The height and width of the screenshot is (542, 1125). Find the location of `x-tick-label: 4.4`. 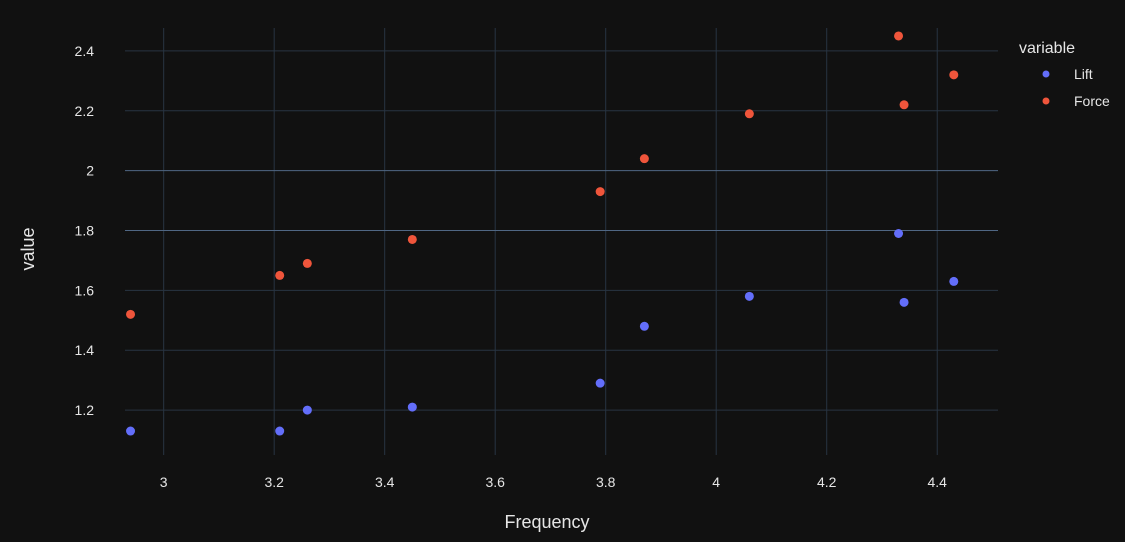

x-tick-label: 4.4 is located at coordinates (937, 482).